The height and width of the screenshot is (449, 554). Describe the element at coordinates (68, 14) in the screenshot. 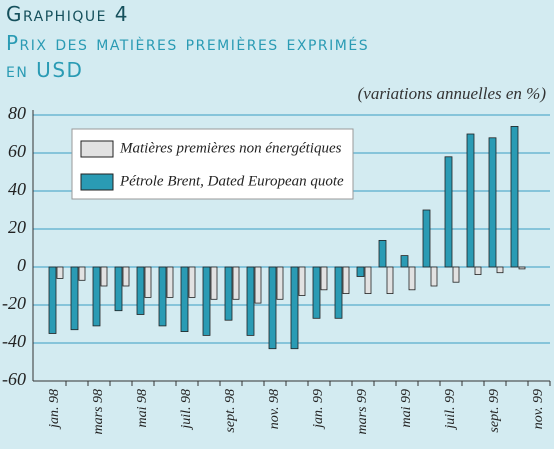

I see `chart-header: Graphique 4` at that location.